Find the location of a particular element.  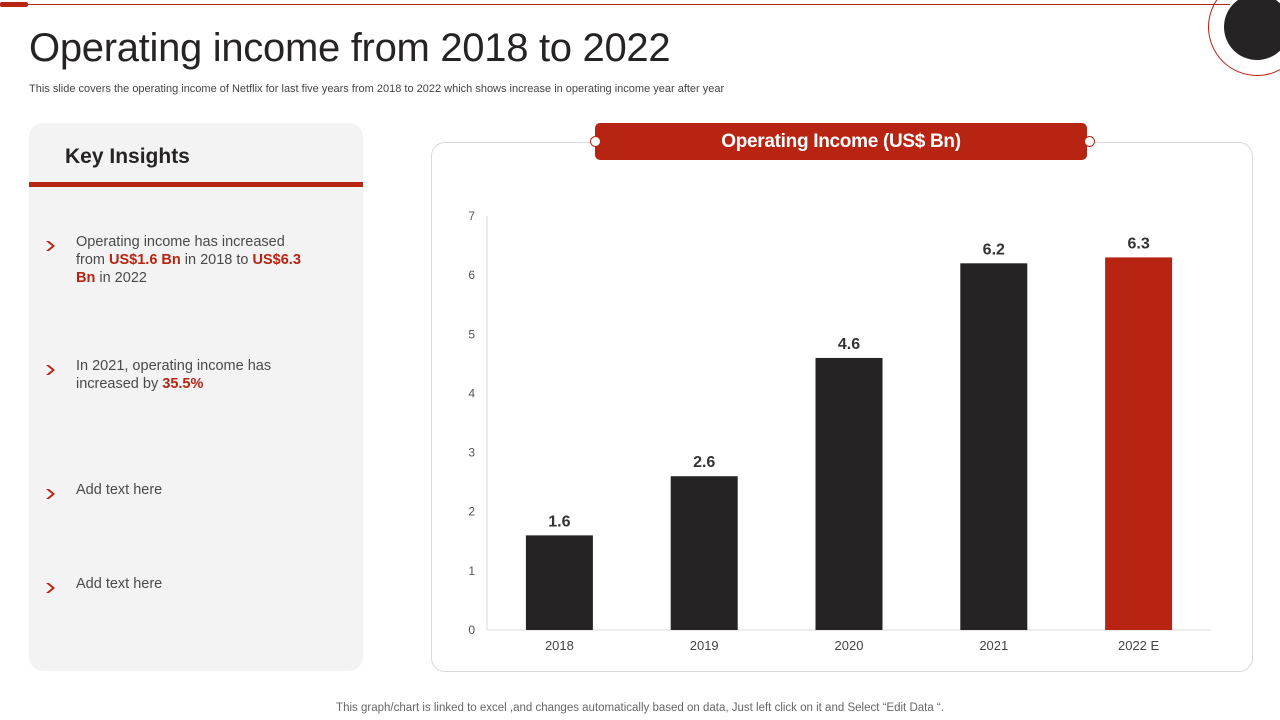

header-dot-left is located at coordinates (595, 141).